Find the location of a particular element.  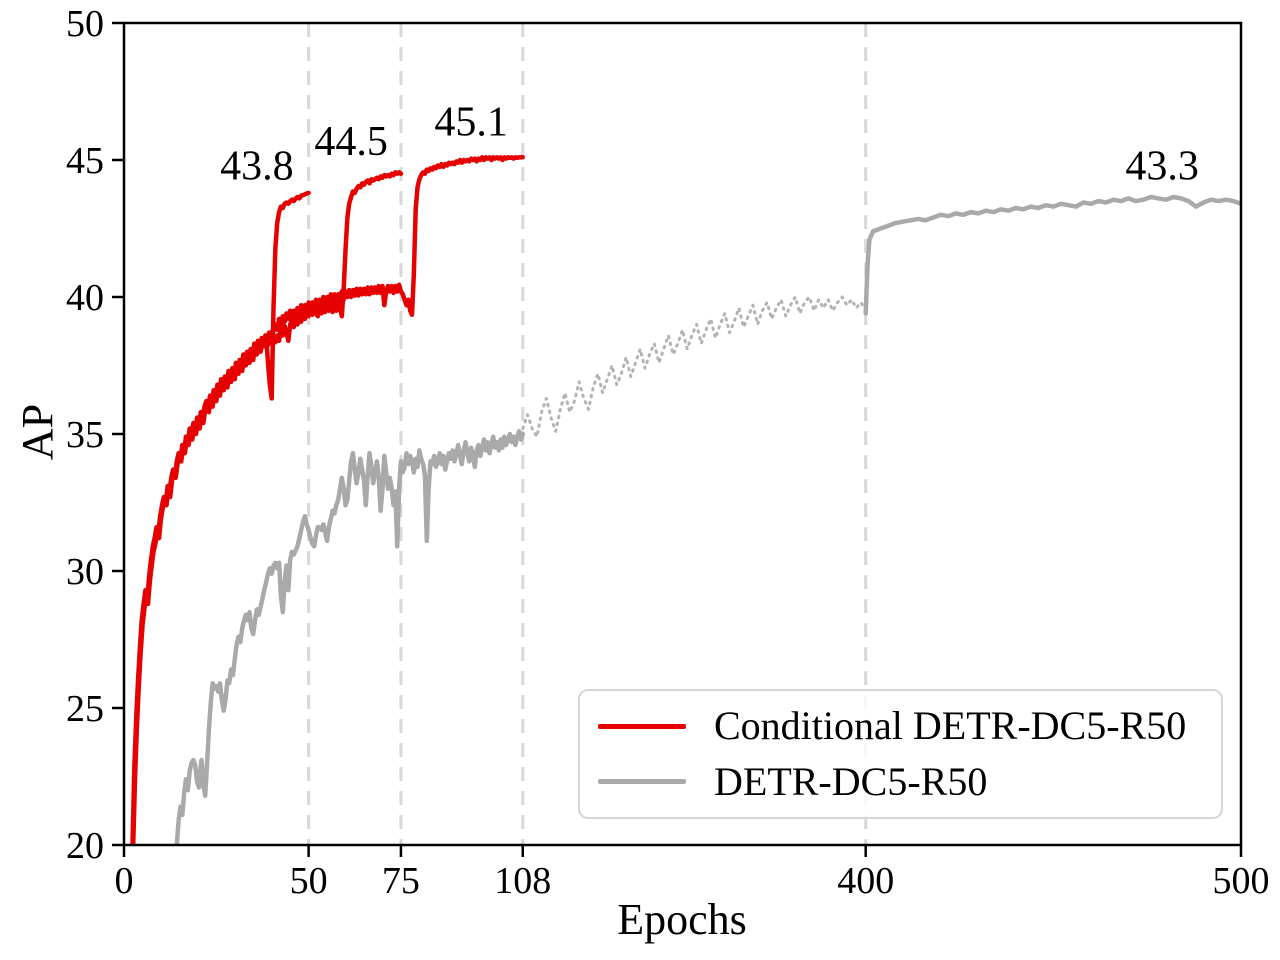

y-tick-label-40: 40 is located at coordinates (85, 298).